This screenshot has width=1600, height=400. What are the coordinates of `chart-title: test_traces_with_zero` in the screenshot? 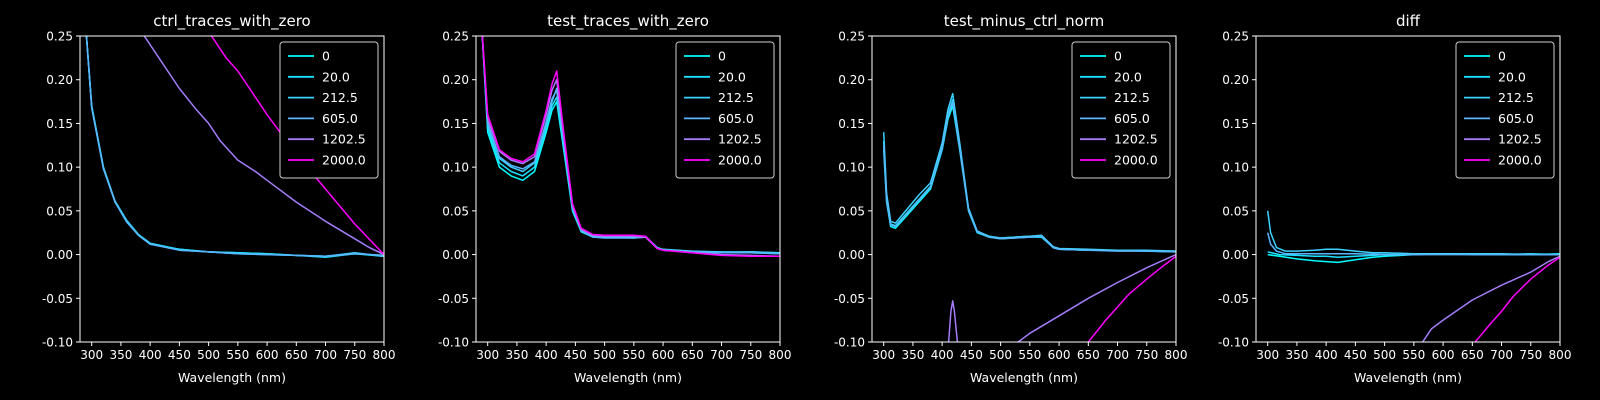 It's located at (628, 21).